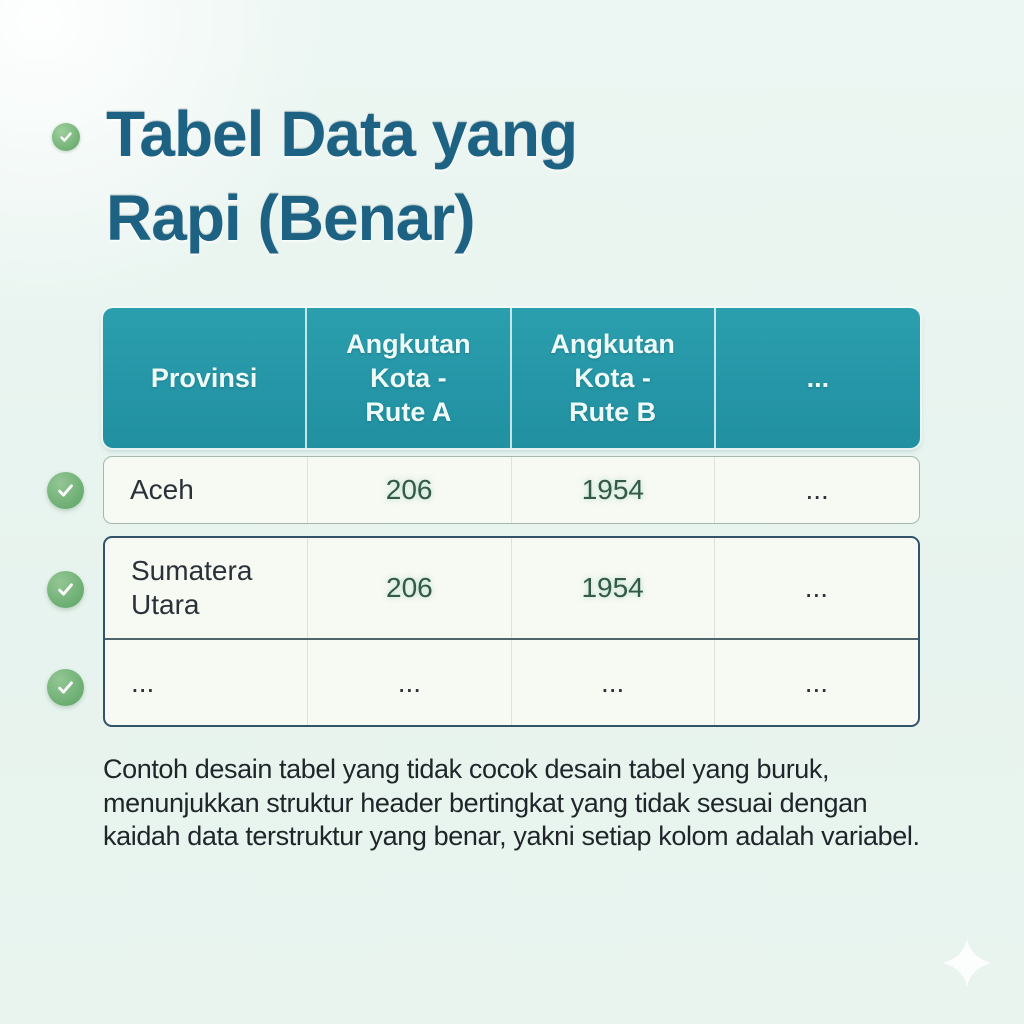 The height and width of the screenshot is (1024, 1024). What do you see at coordinates (342, 176) in the screenshot?
I see `page-title: Tabel Data yang Rapi (Benar)` at bounding box center [342, 176].